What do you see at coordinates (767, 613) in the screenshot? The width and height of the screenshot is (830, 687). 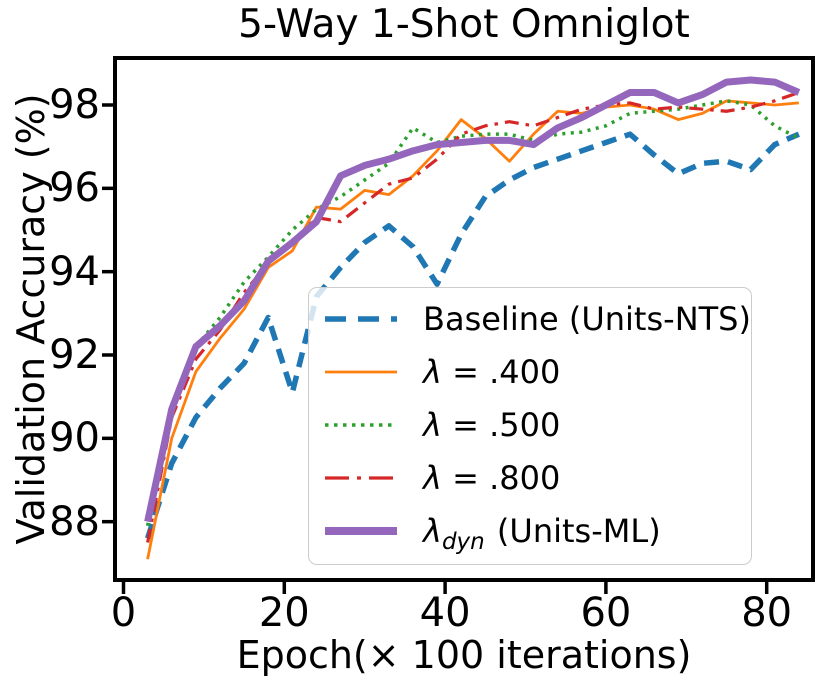 I see `x-tick-label: 80` at bounding box center [767, 613].